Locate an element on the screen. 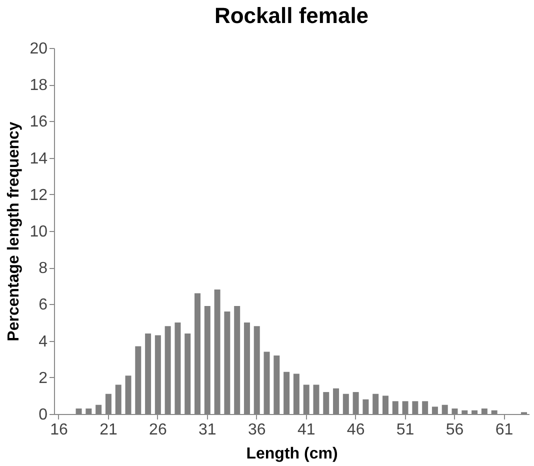 This screenshot has height=466, width=534. x-axis-title: Length (cm) is located at coordinates (292, 454).